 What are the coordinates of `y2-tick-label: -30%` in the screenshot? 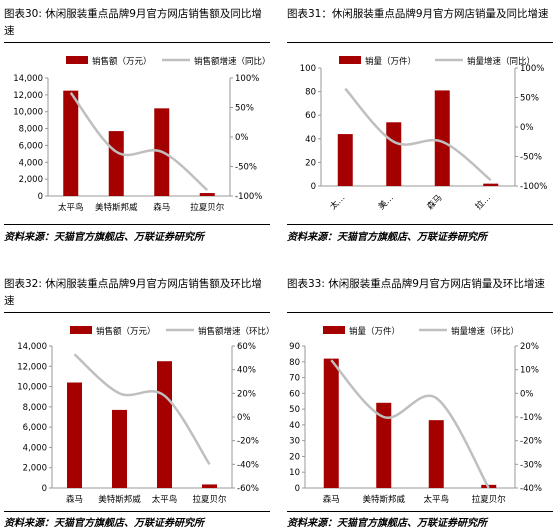 It's located at (531, 465).